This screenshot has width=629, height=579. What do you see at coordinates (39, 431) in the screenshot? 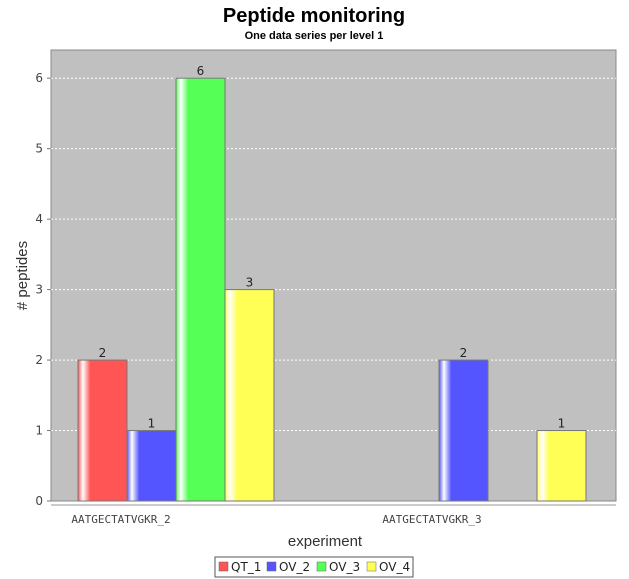
I see `y-tick-label: 1` at bounding box center [39, 431].